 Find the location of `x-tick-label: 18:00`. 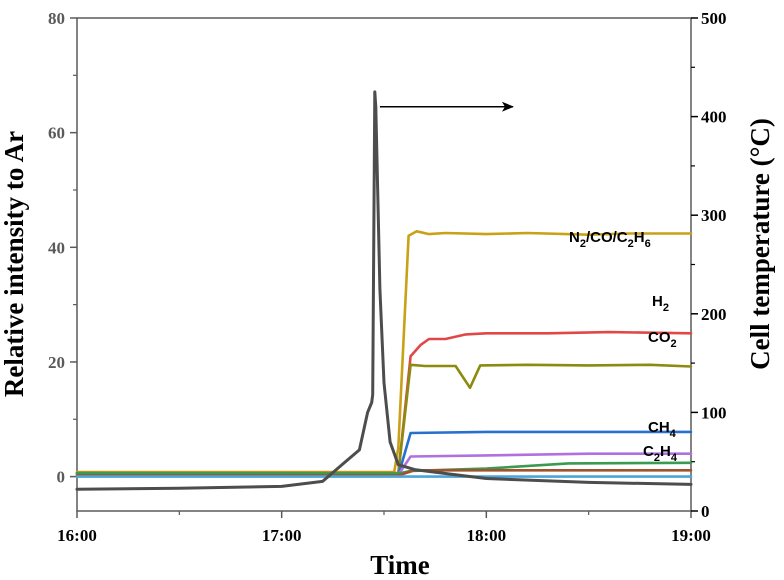

x-tick-label: 18:00 is located at coordinates (486, 535).